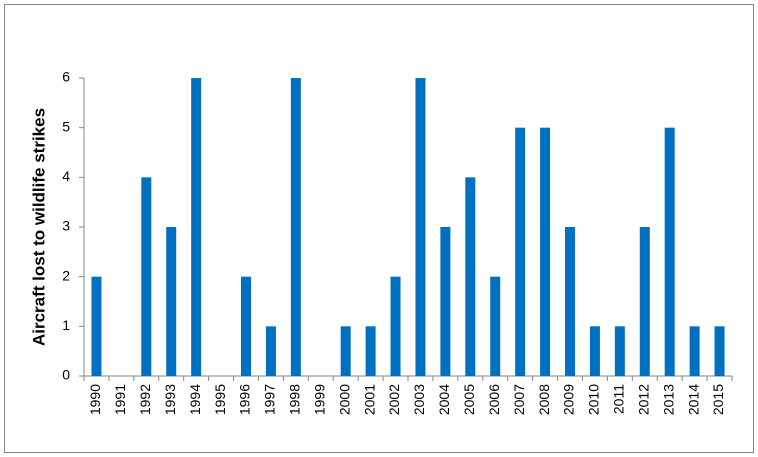 This screenshot has width=758, height=457. Describe the element at coordinates (469, 399) in the screenshot. I see `x-tick-label: 2005` at that location.